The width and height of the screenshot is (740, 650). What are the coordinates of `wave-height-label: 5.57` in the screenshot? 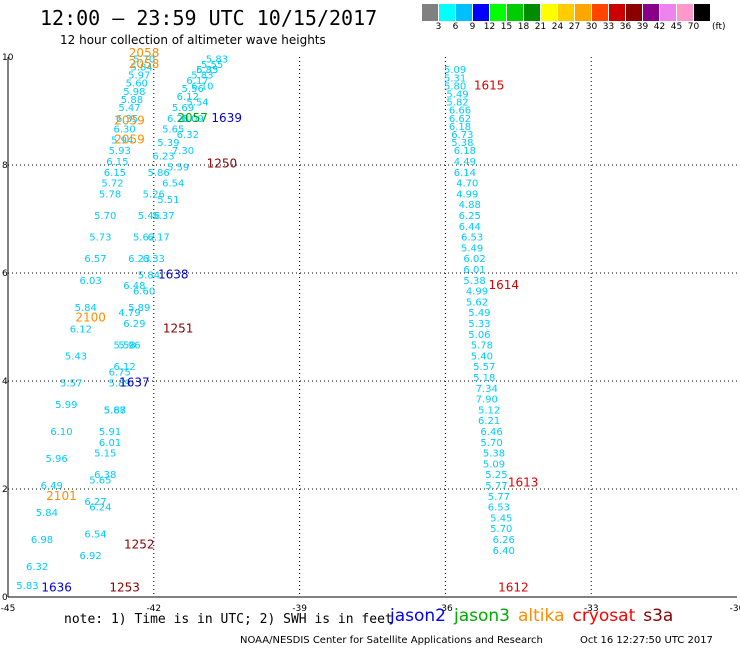 It's located at (71, 383).